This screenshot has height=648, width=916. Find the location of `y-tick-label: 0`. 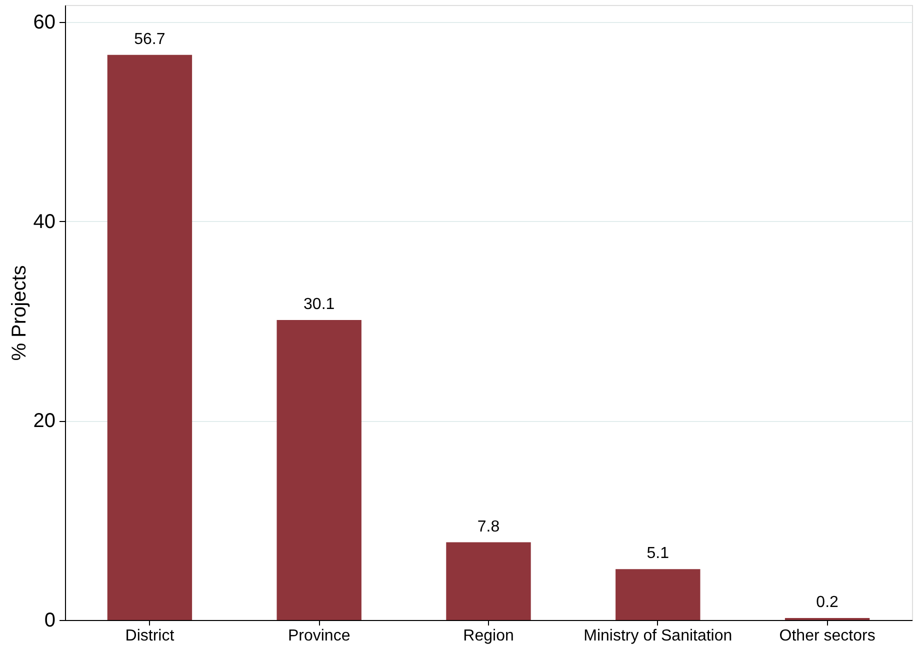

y-tick-label: 0 is located at coordinates (50, 621).